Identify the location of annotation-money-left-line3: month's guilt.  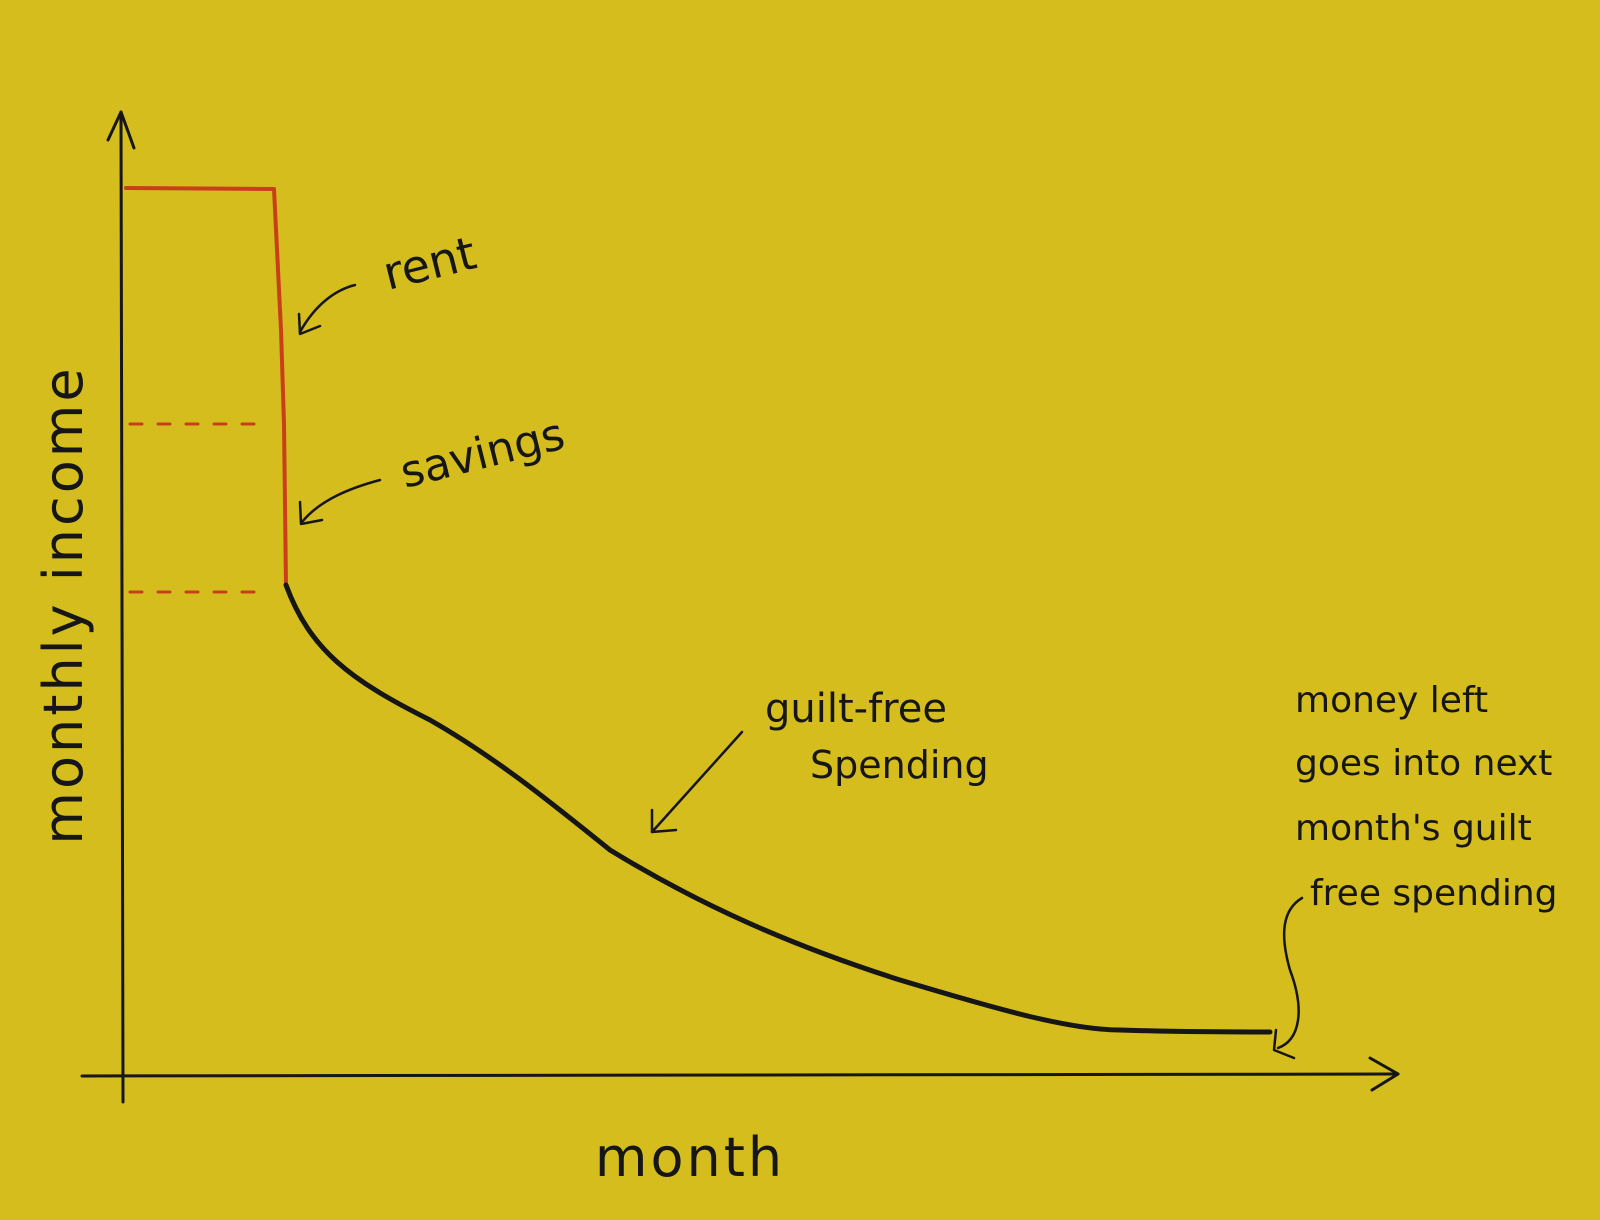
(1413, 828).